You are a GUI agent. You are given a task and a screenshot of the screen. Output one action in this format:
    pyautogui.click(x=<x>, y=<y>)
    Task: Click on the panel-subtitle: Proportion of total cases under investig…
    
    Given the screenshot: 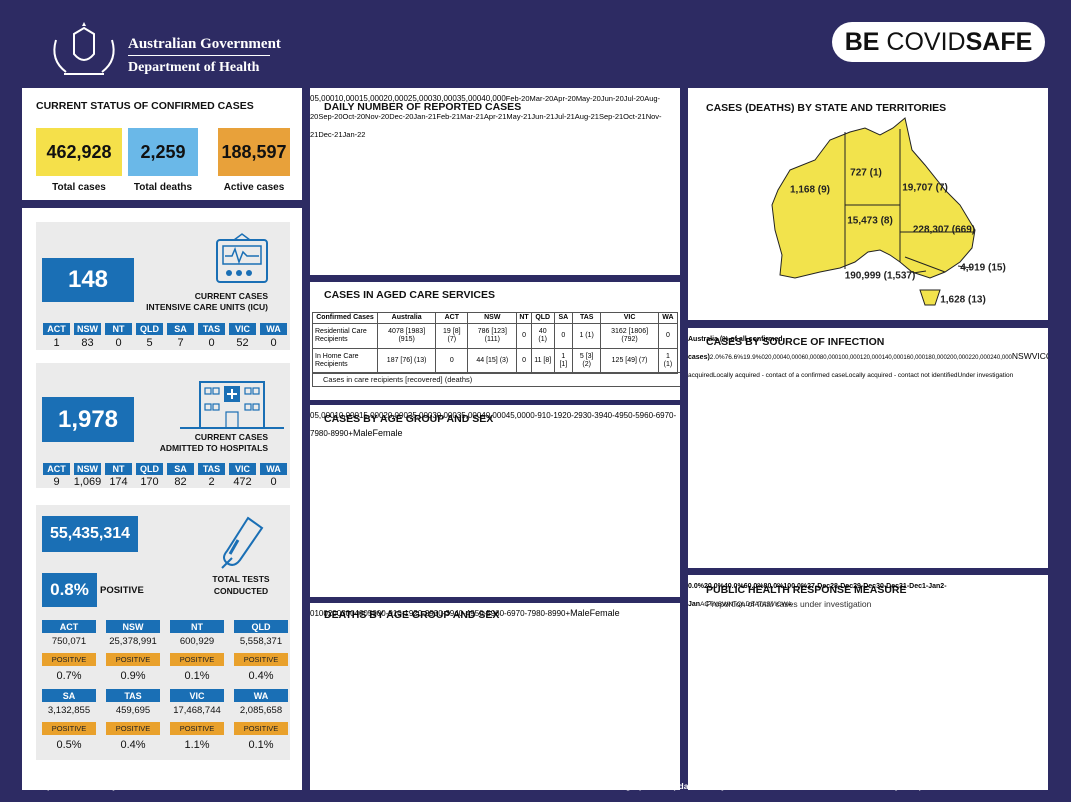 What is the action you would take?
    pyautogui.click(x=789, y=604)
    